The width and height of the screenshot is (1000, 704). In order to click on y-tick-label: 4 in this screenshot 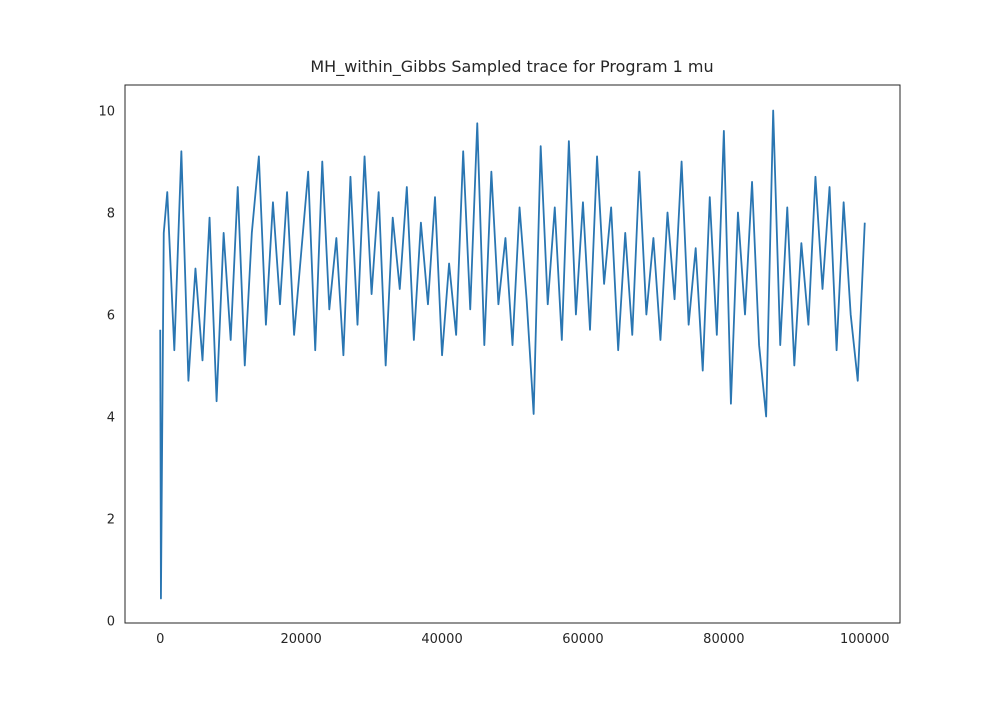, I will do `click(111, 417)`.